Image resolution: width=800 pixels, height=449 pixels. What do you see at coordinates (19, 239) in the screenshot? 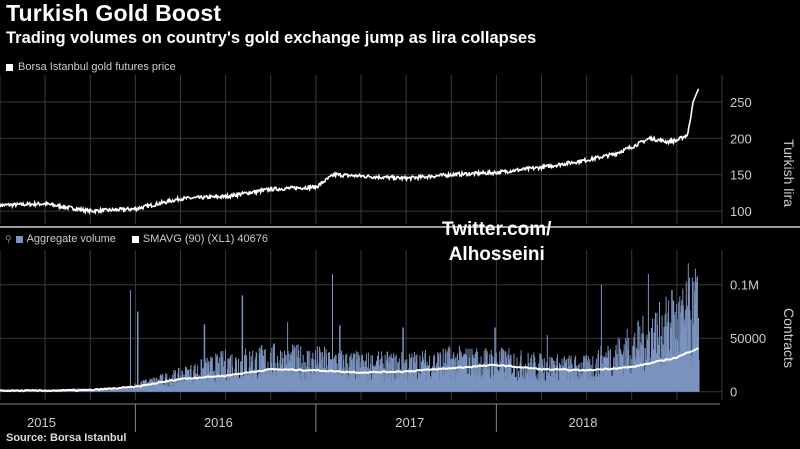
I see `volume-legend-swatch` at bounding box center [19, 239].